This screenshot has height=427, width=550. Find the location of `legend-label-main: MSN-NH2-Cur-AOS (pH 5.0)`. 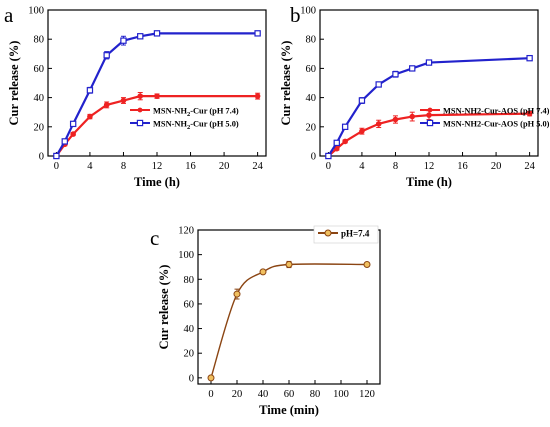

legend-label-main: MSN-NH2-Cur-AOS (pH 5.0) is located at coordinates (496, 124).